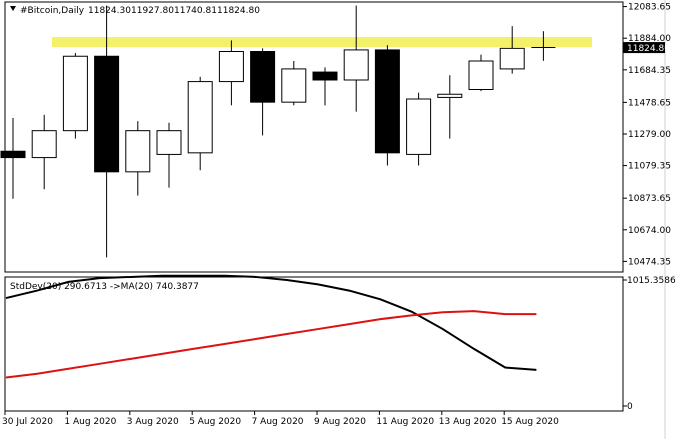 This screenshot has height=439, width=682. Describe the element at coordinates (649, 71) in the screenshot. I see `price-tick-label: 11684.35` at that location.